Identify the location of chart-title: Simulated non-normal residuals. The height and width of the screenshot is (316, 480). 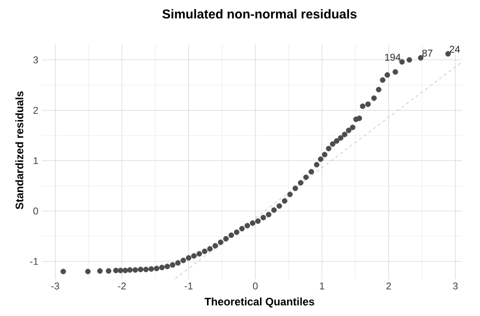
(259, 13).